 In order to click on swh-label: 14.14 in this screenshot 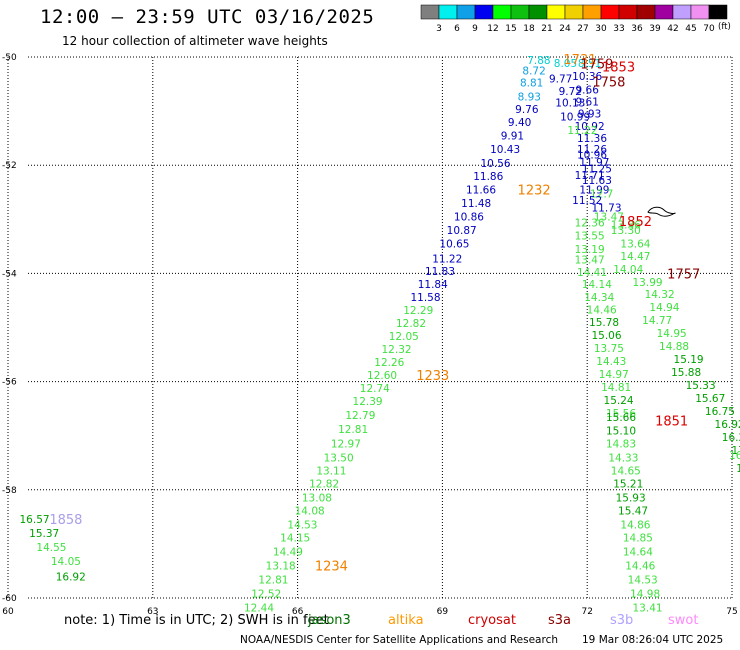, I will do `click(597, 285)`.